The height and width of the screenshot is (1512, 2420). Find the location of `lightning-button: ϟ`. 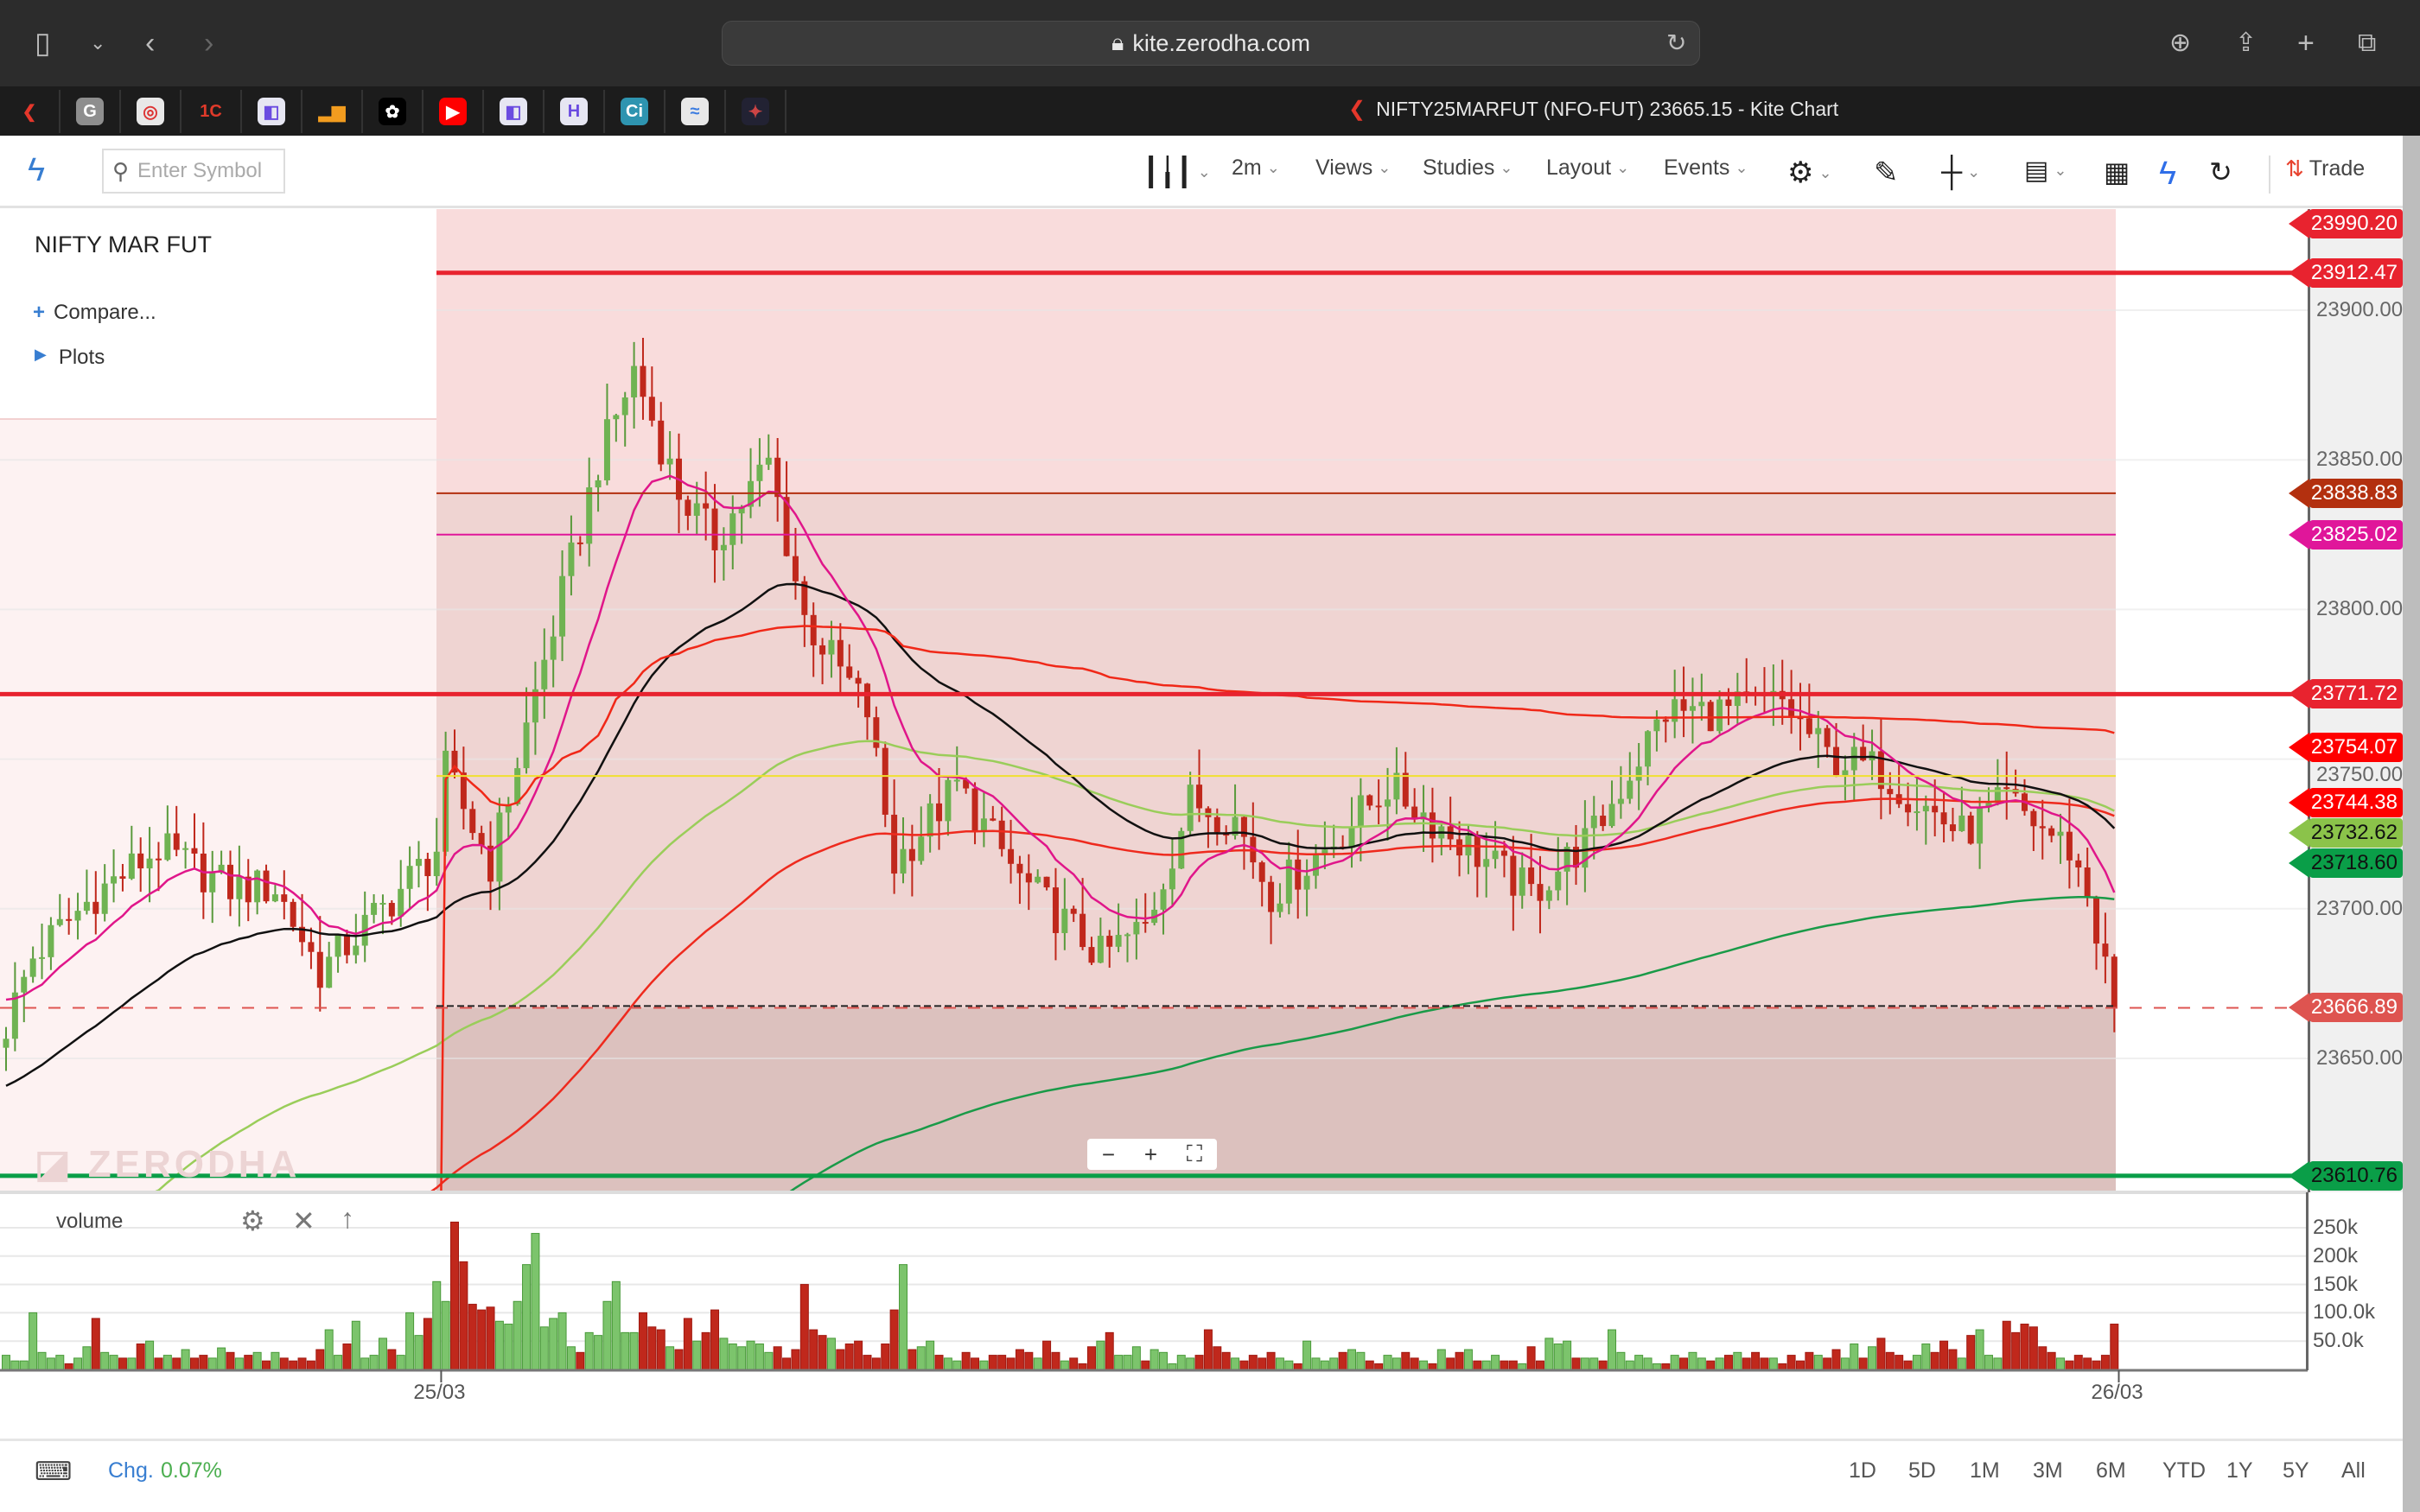

lightning-button: ϟ is located at coordinates (2167, 174).